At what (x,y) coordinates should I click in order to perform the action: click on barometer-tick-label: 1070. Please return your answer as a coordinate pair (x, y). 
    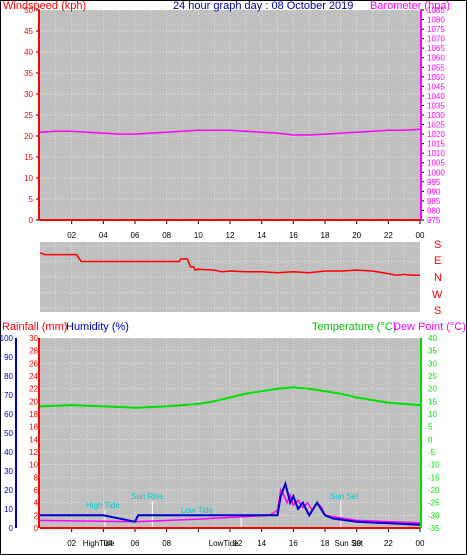
    Looking at the image, I should click on (436, 39).